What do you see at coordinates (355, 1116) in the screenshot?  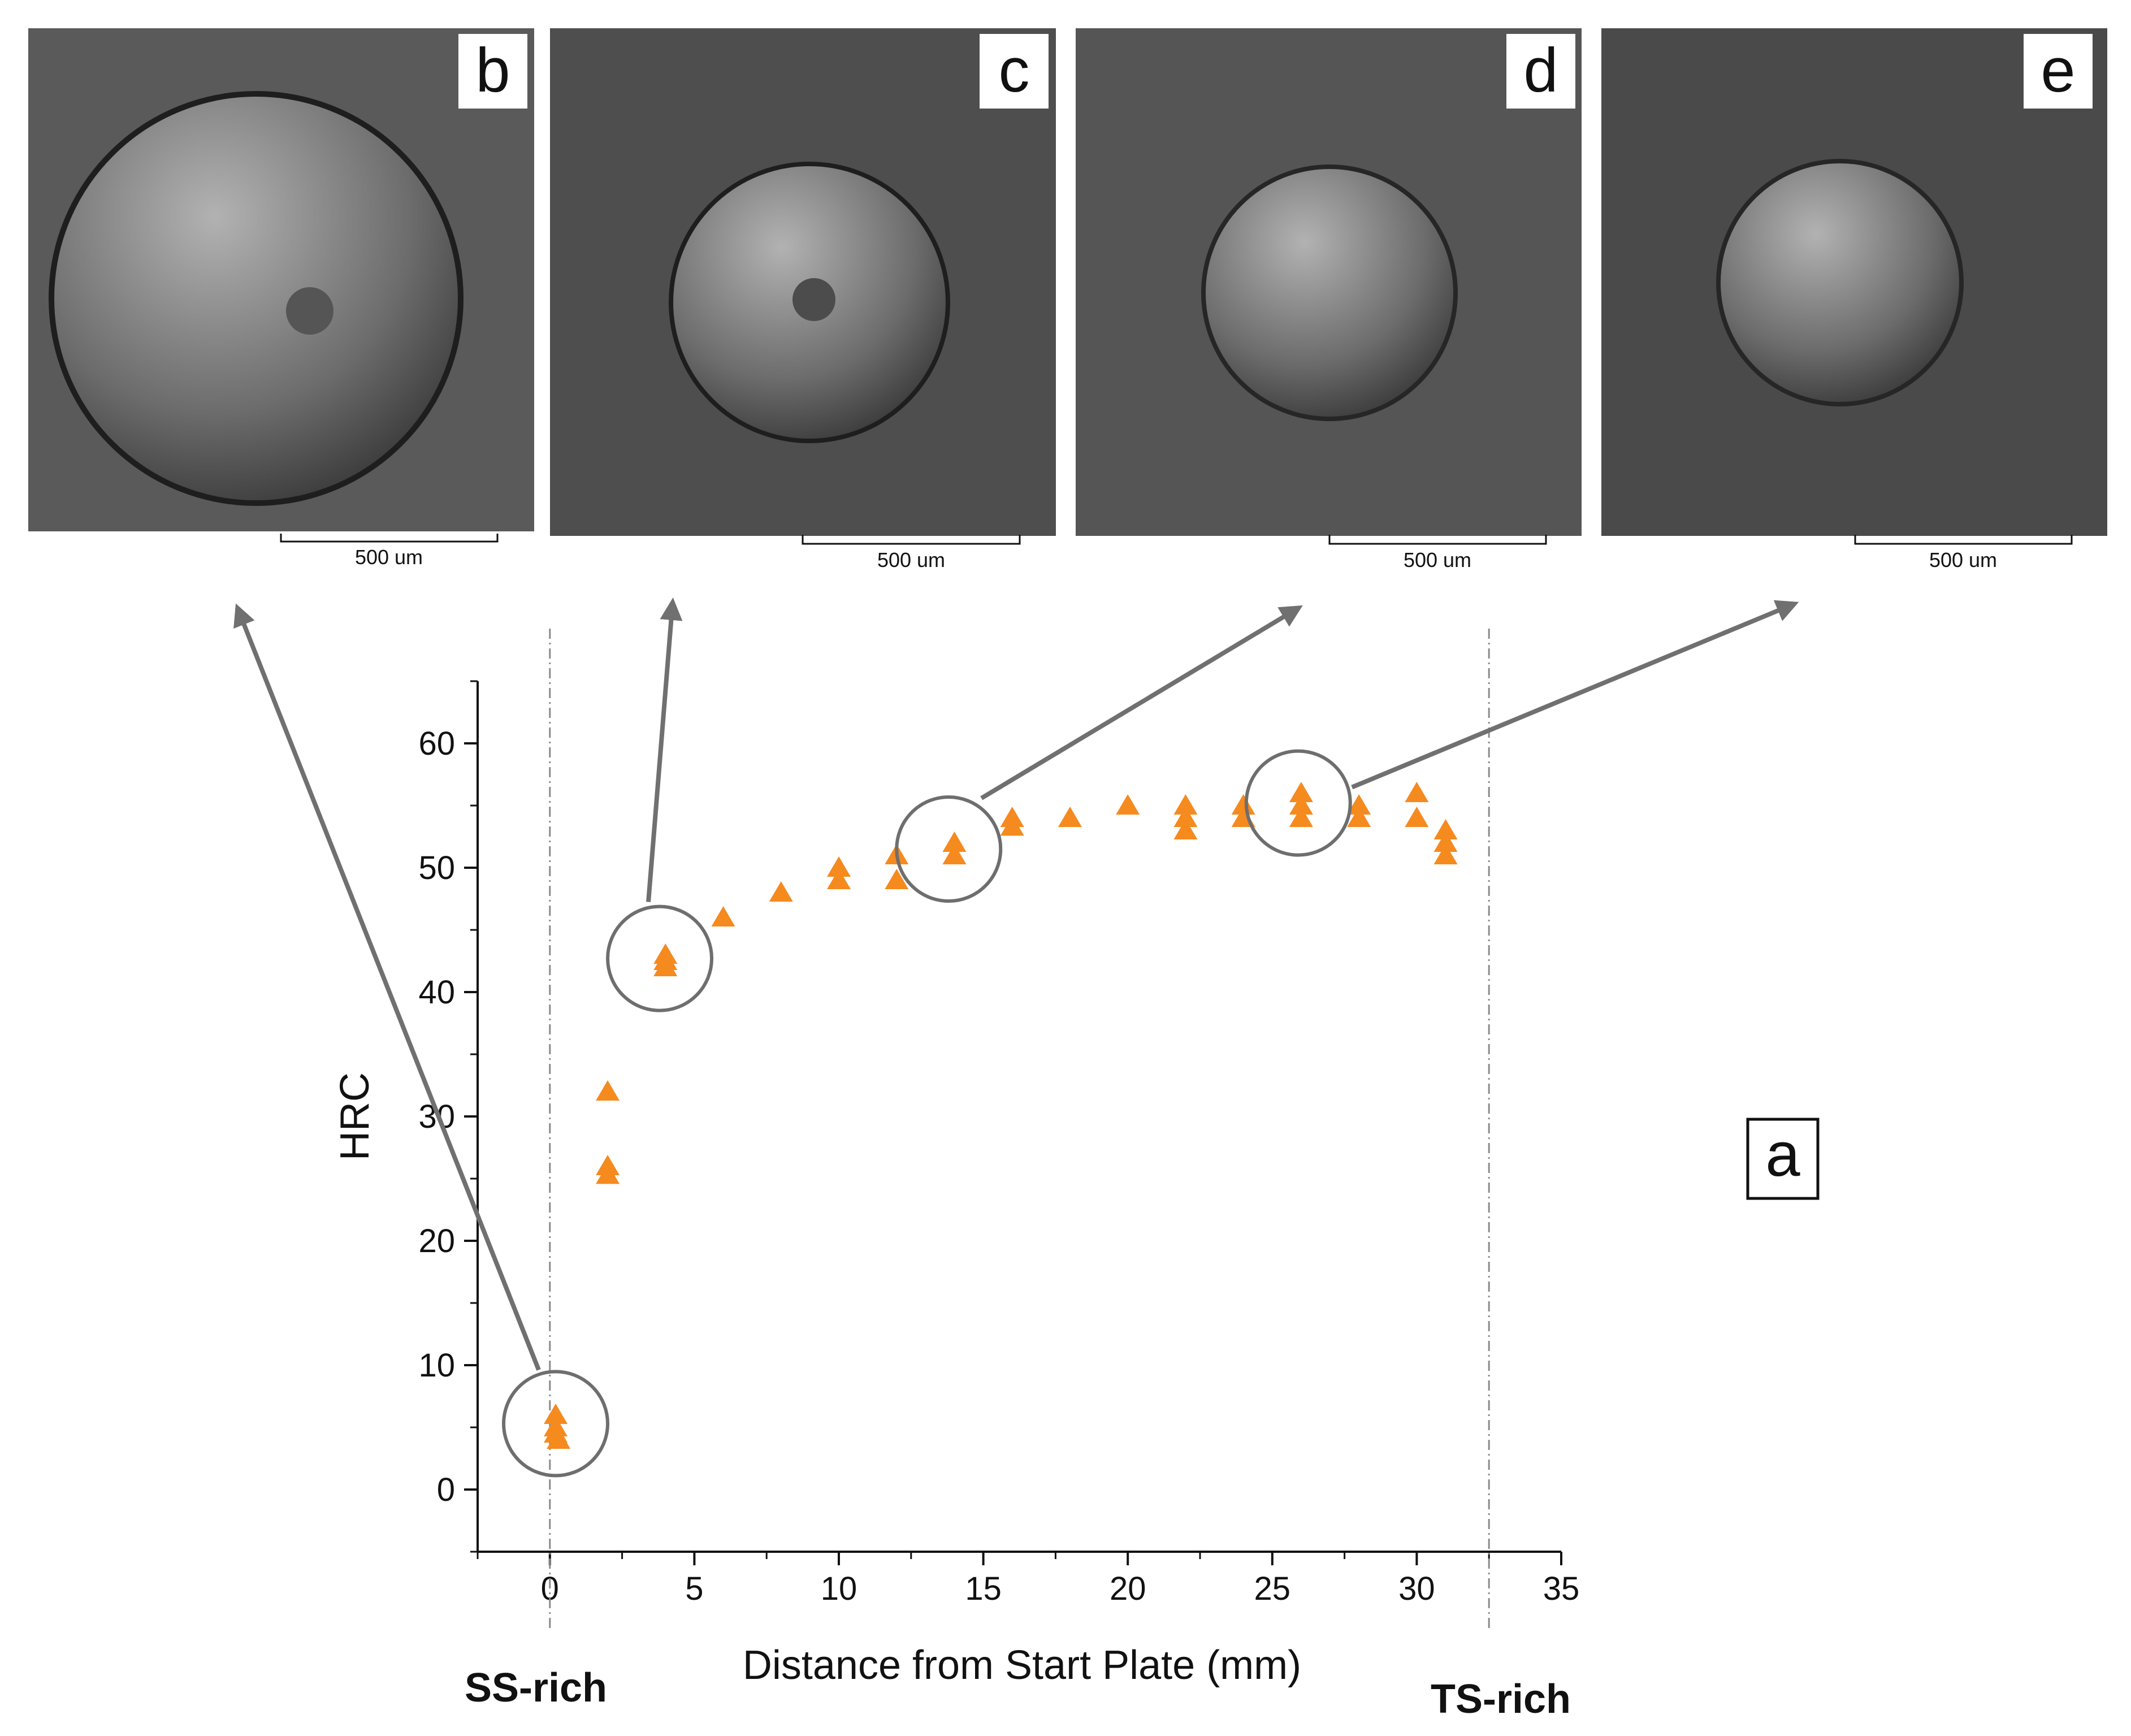 I see `y-axis-label: HRC` at bounding box center [355, 1116].